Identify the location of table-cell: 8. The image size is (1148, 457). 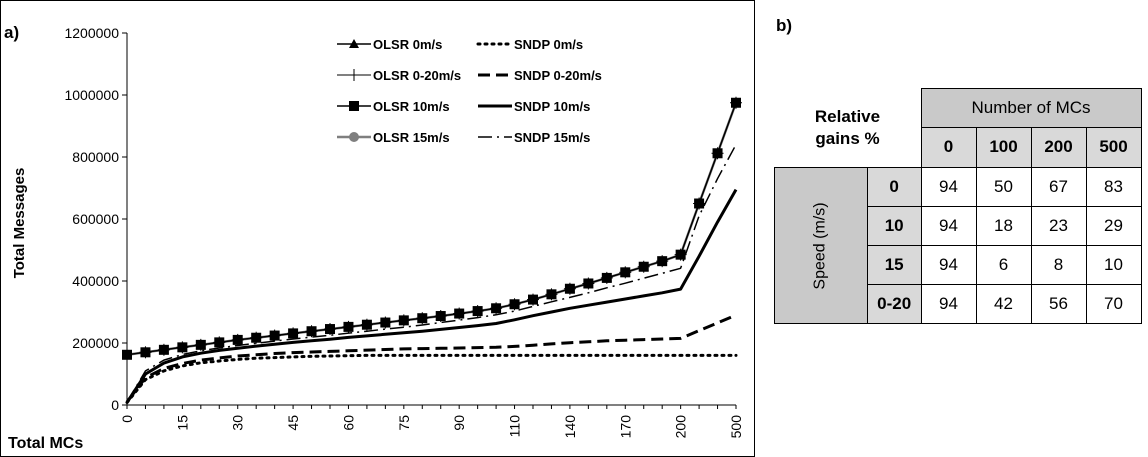
(1058, 264).